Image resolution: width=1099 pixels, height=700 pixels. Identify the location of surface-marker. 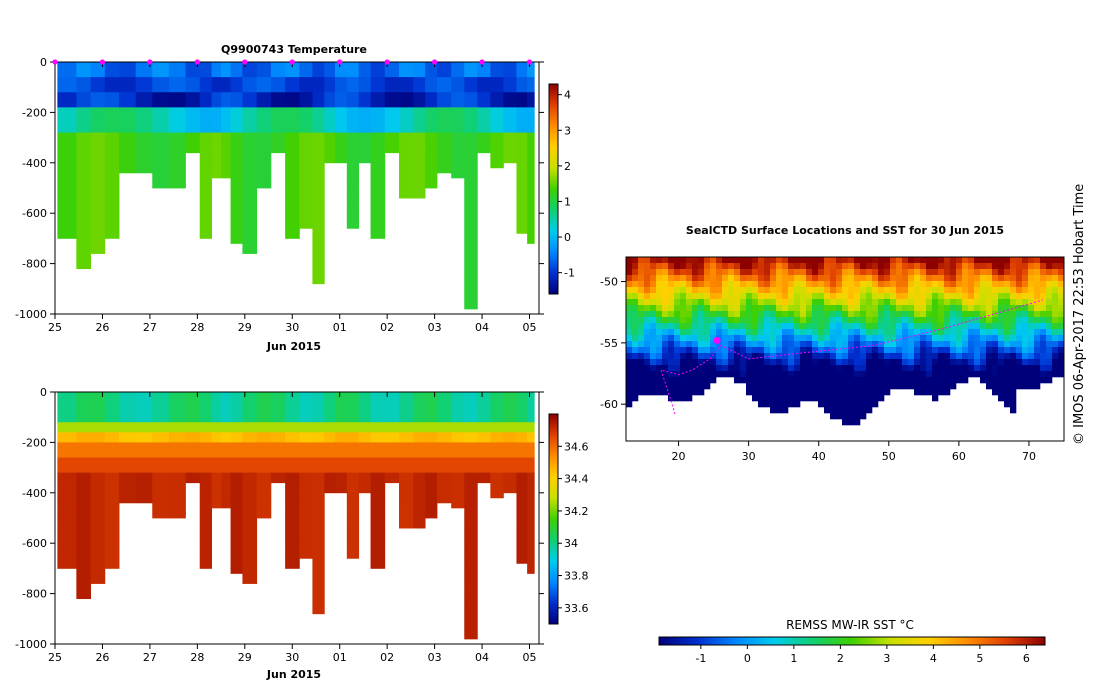
(150, 62).